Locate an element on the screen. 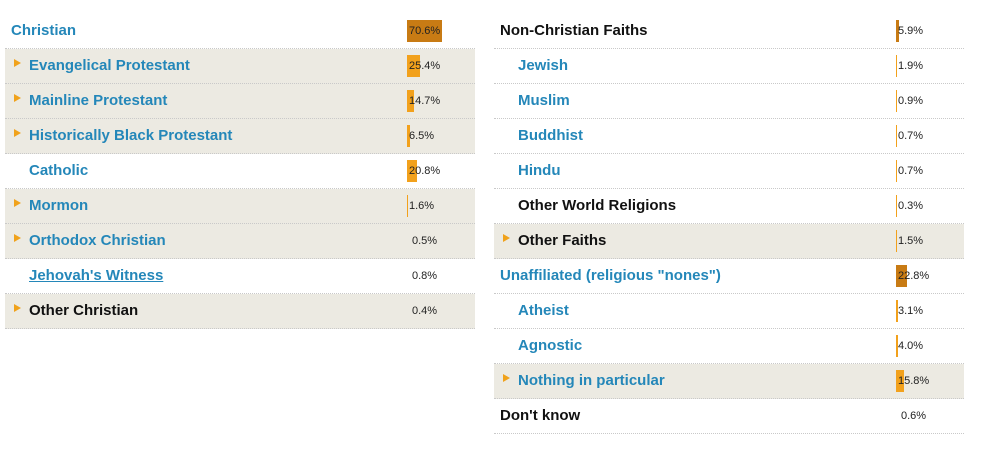 The width and height of the screenshot is (1002, 450). category-label: Agnostic is located at coordinates (550, 345).